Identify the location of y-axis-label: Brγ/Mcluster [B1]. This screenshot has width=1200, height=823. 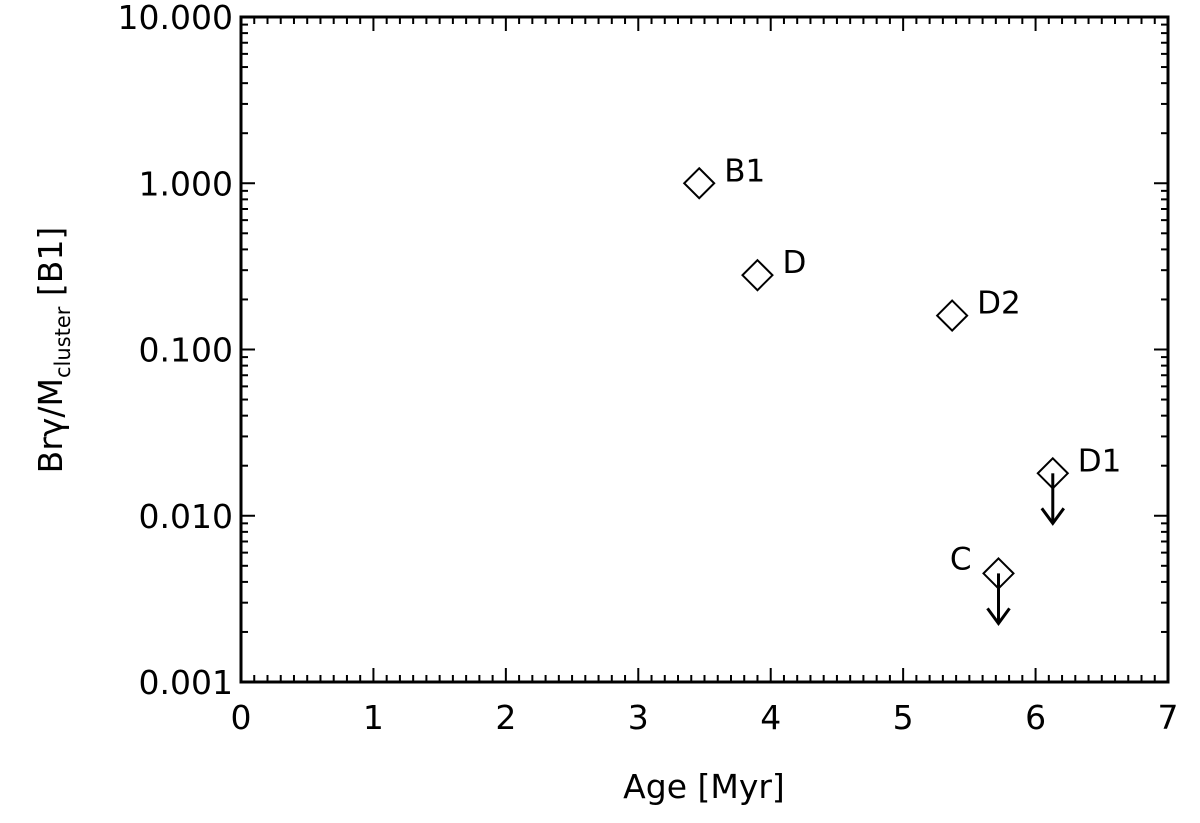
(53, 350).